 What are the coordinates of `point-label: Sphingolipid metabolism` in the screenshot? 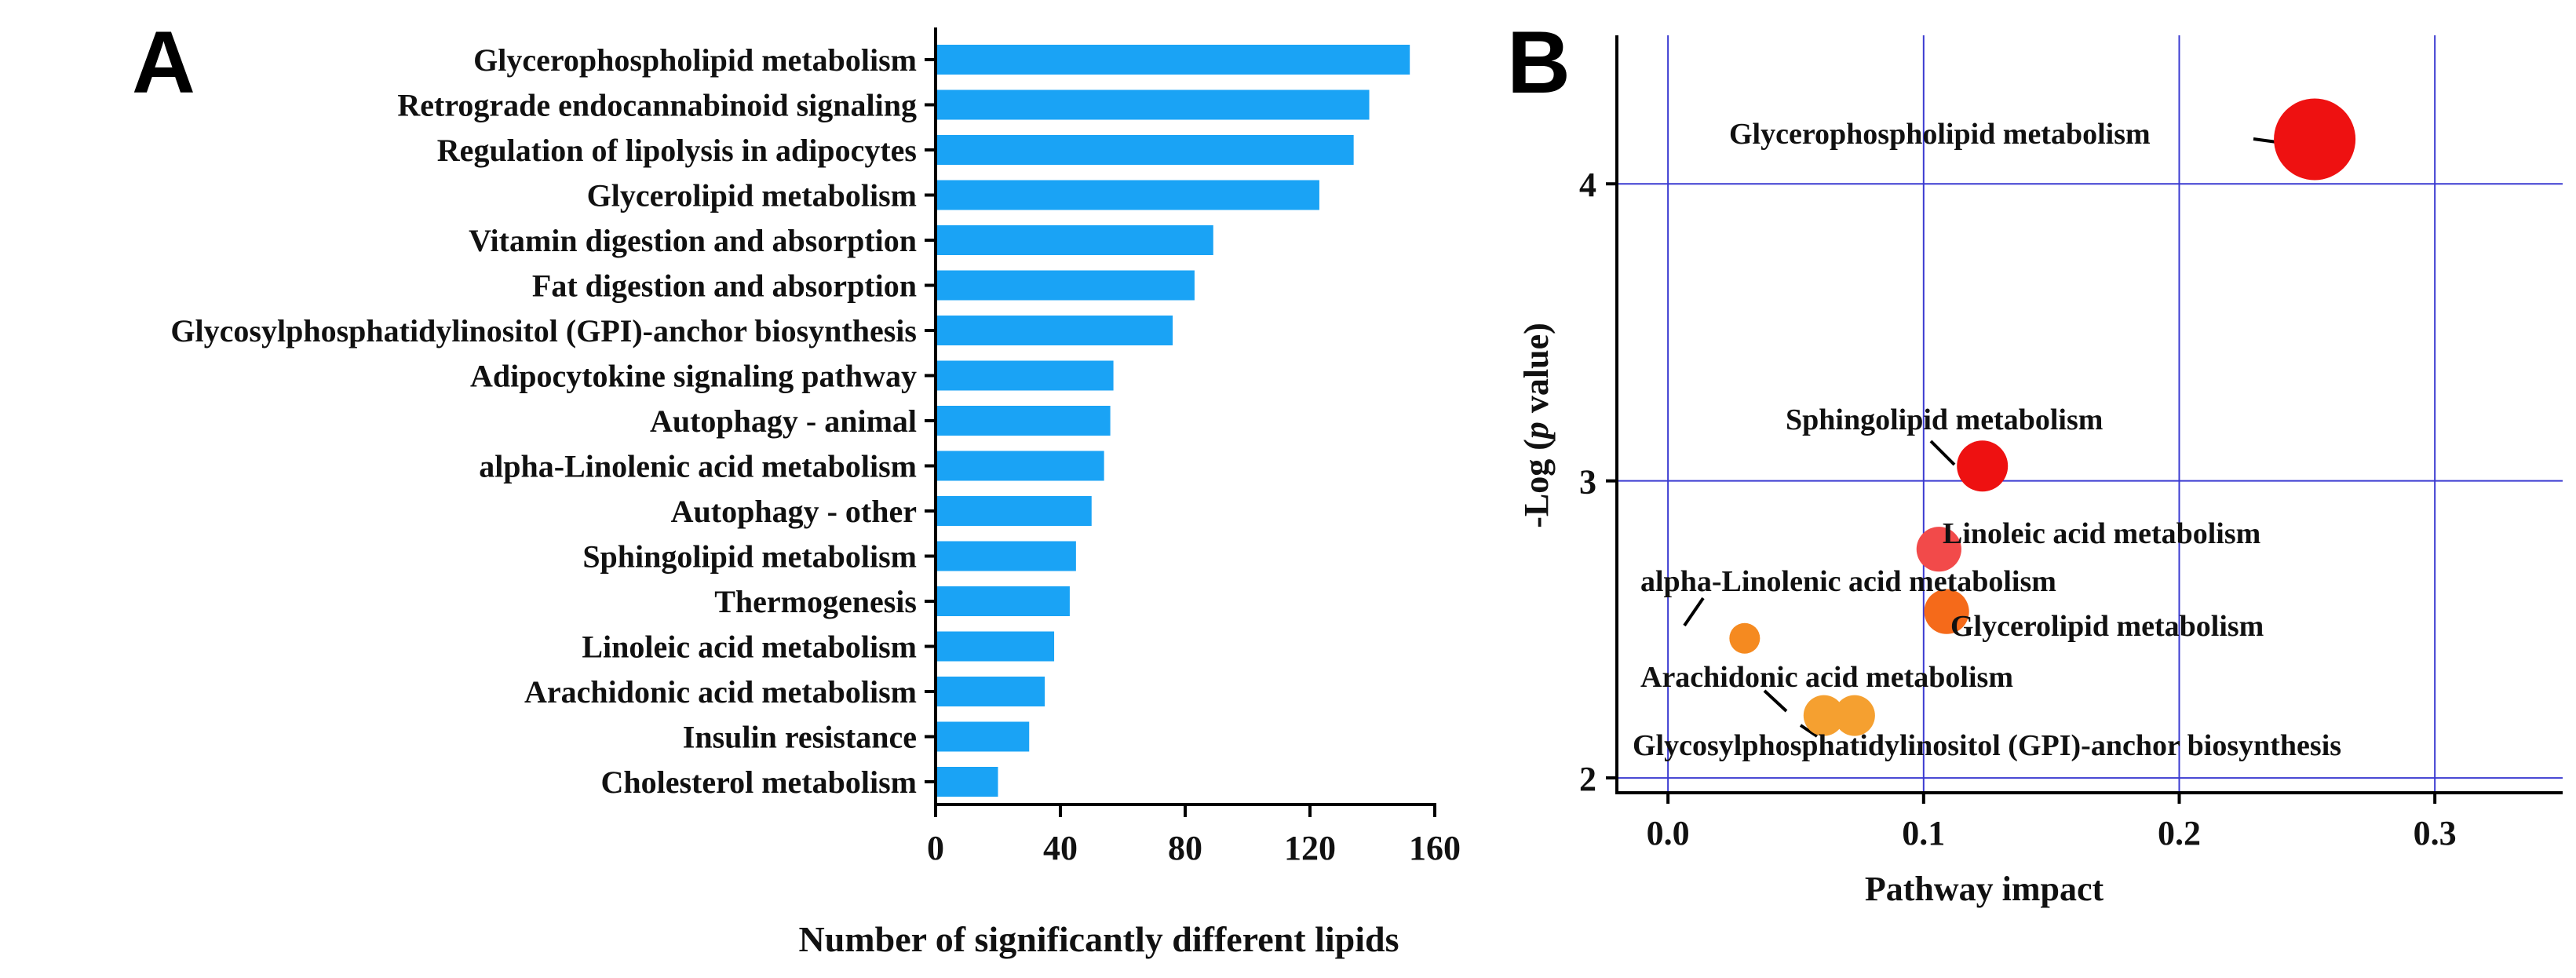 It's located at (1944, 419).